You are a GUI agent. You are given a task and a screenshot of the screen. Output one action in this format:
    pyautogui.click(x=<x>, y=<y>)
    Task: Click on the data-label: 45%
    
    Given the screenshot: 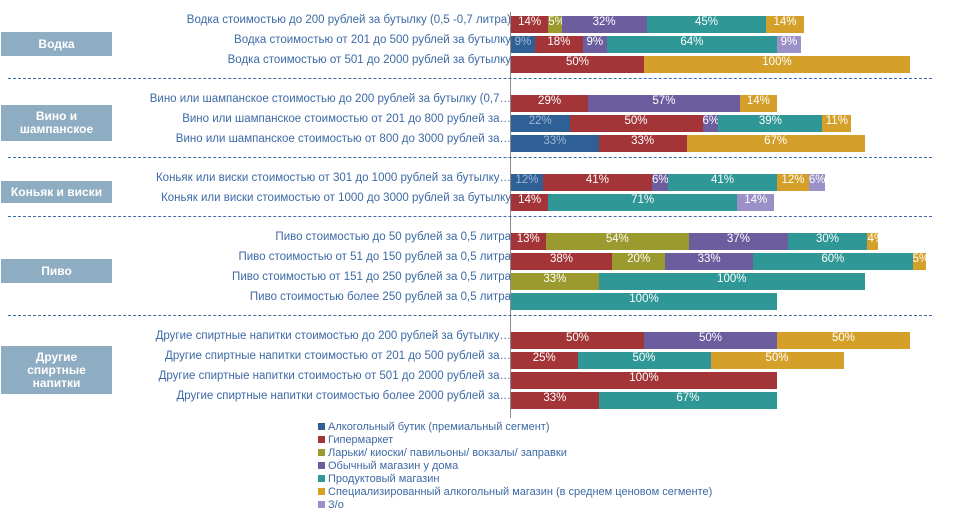 What is the action you would take?
    pyautogui.click(x=706, y=22)
    